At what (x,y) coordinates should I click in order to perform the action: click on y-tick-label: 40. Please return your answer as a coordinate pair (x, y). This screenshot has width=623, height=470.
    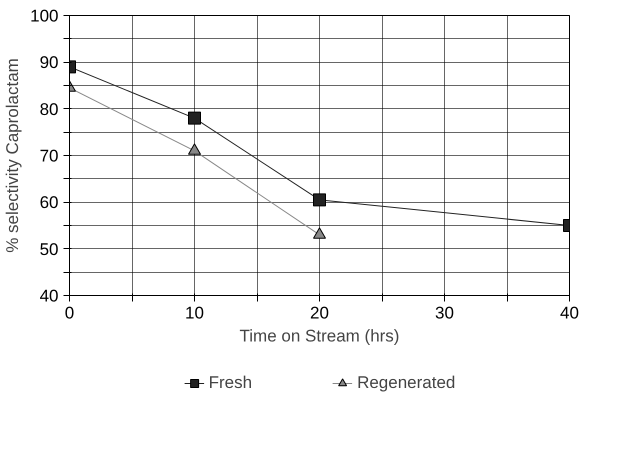
    Looking at the image, I should click on (49, 296).